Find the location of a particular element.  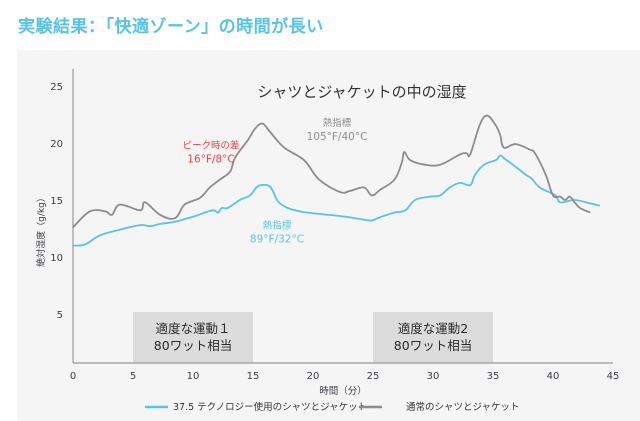

annotation-heat-index-regular: 熱指標 105°F/40°C is located at coordinates (337, 130).